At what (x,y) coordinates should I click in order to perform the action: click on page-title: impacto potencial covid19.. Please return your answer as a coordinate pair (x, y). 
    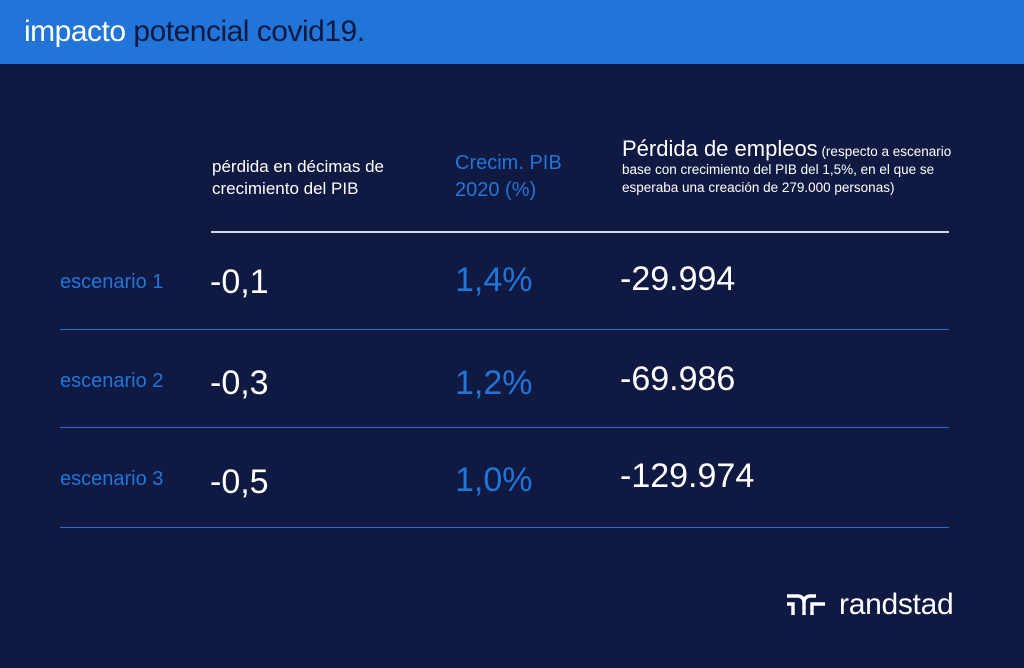
    Looking at the image, I should click on (194, 32).